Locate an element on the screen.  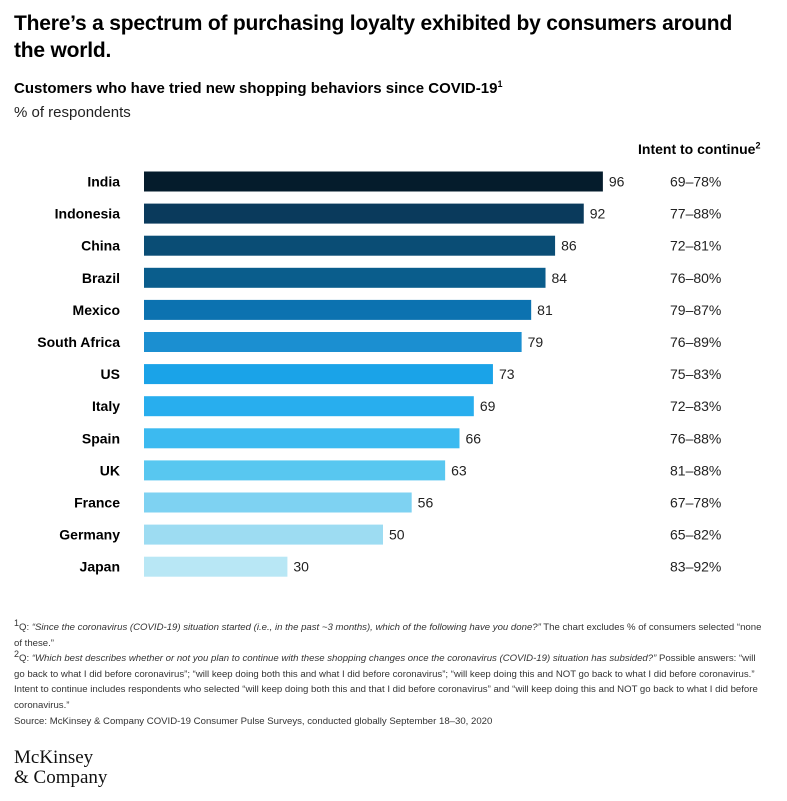
category-label-china: China is located at coordinates (100, 246).